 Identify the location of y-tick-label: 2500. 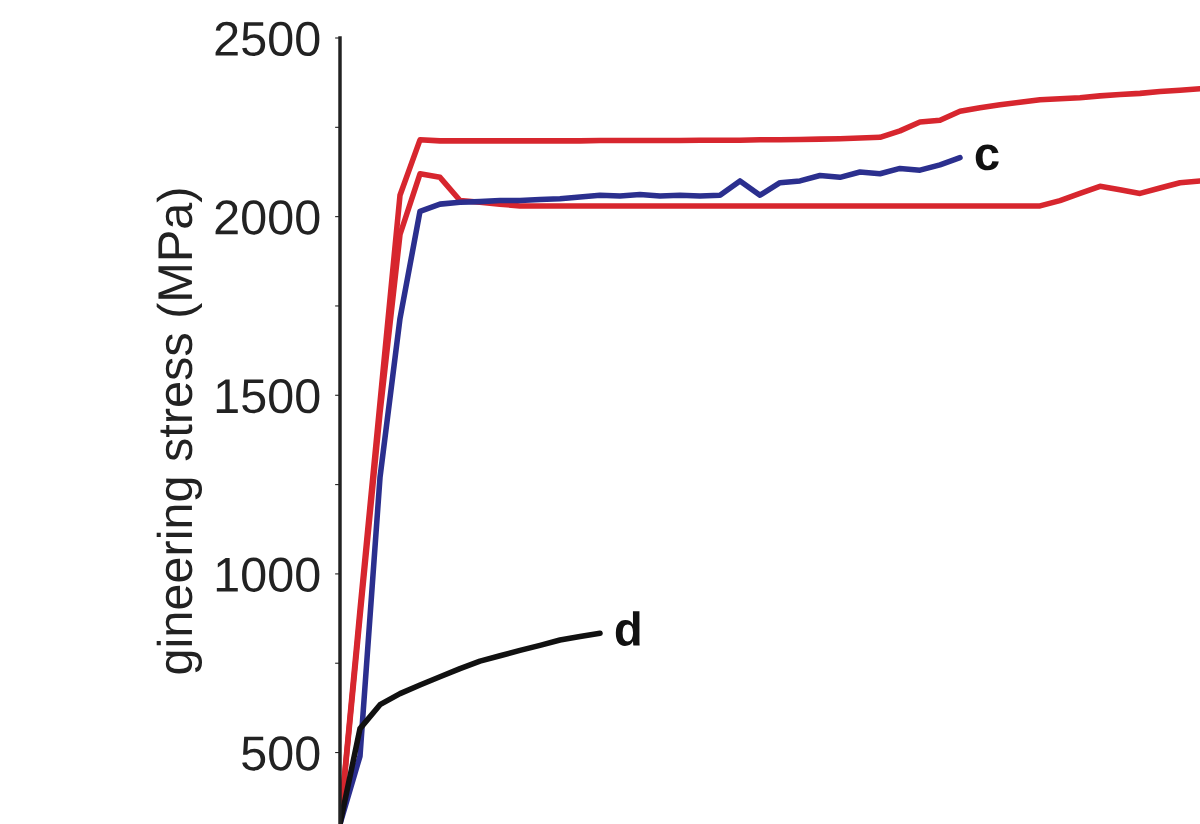
(267, 39).